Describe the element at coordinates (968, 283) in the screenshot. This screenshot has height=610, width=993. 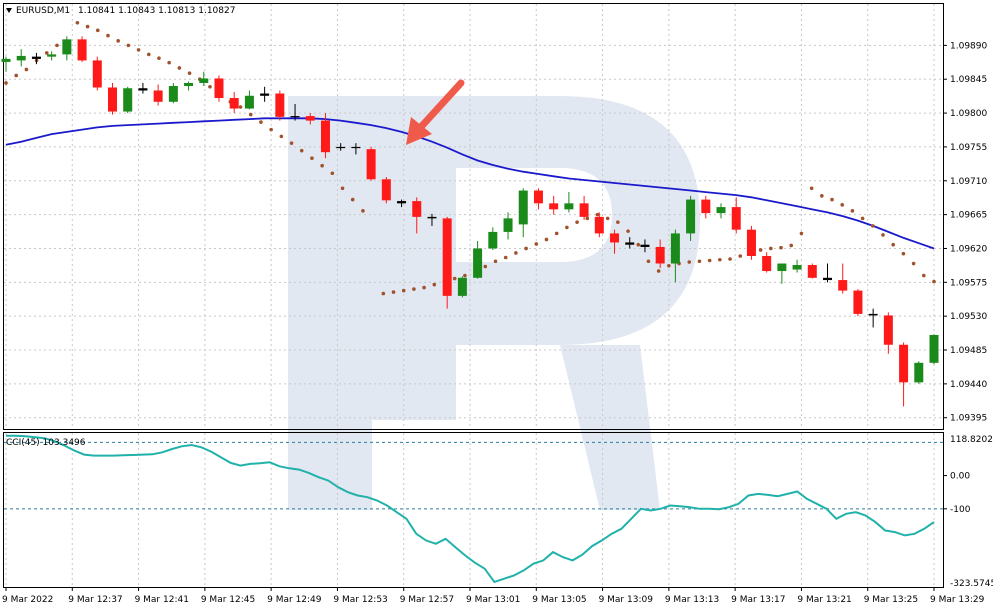
I see `price-tick-label: 1.09575` at that location.